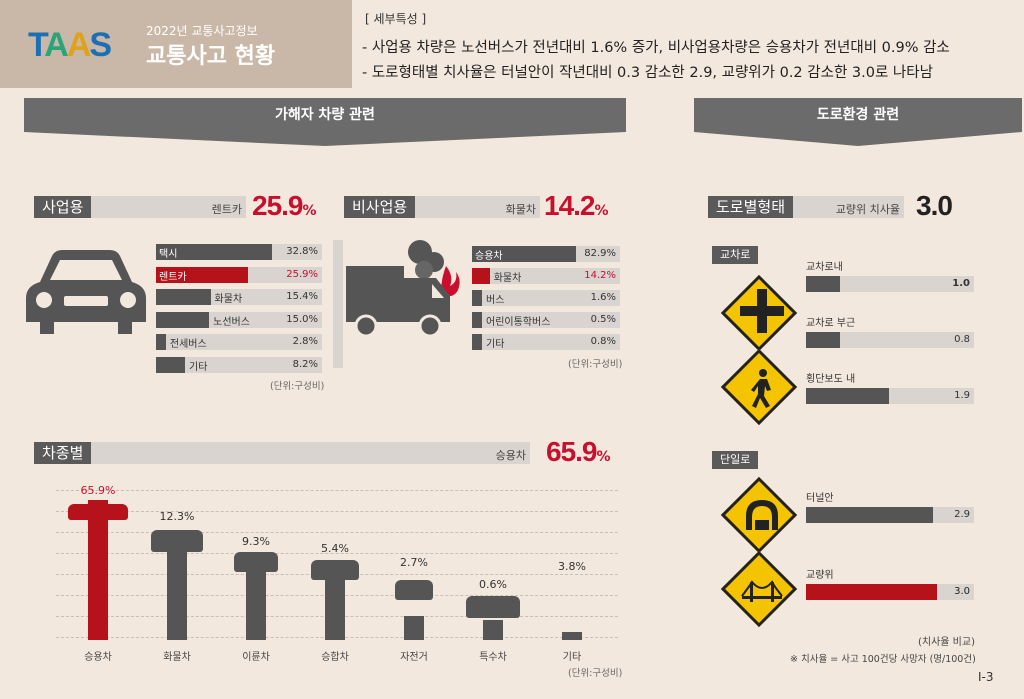  Describe the element at coordinates (302, 274) in the screenshot. I see `business-row-value: 25.9%` at that location.